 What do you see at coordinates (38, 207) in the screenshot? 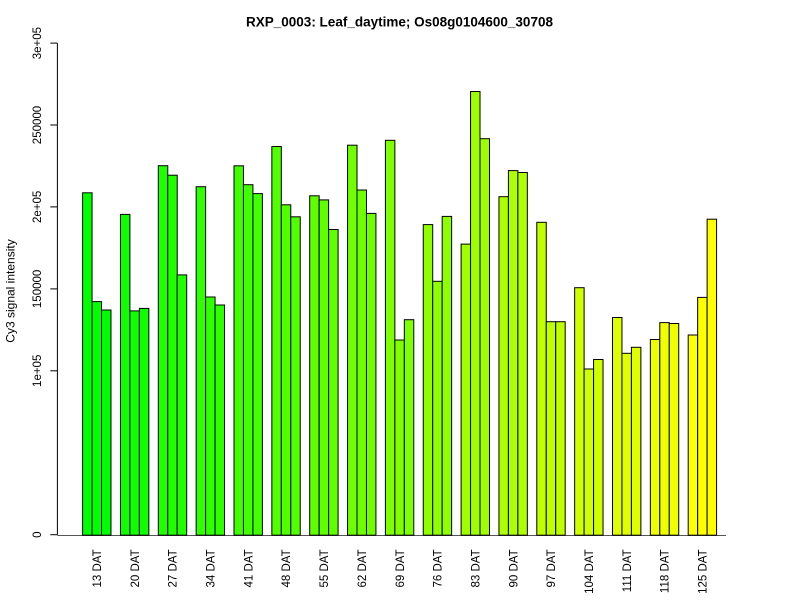
I see `svg-text: 2e+05` at bounding box center [38, 207].